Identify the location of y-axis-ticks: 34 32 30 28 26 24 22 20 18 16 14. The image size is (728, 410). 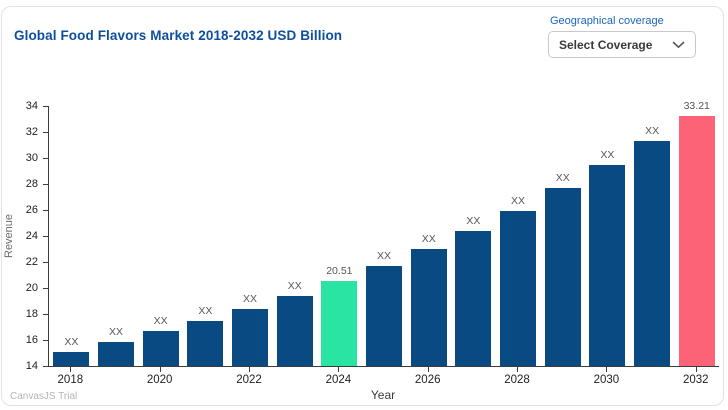
(24, 236).